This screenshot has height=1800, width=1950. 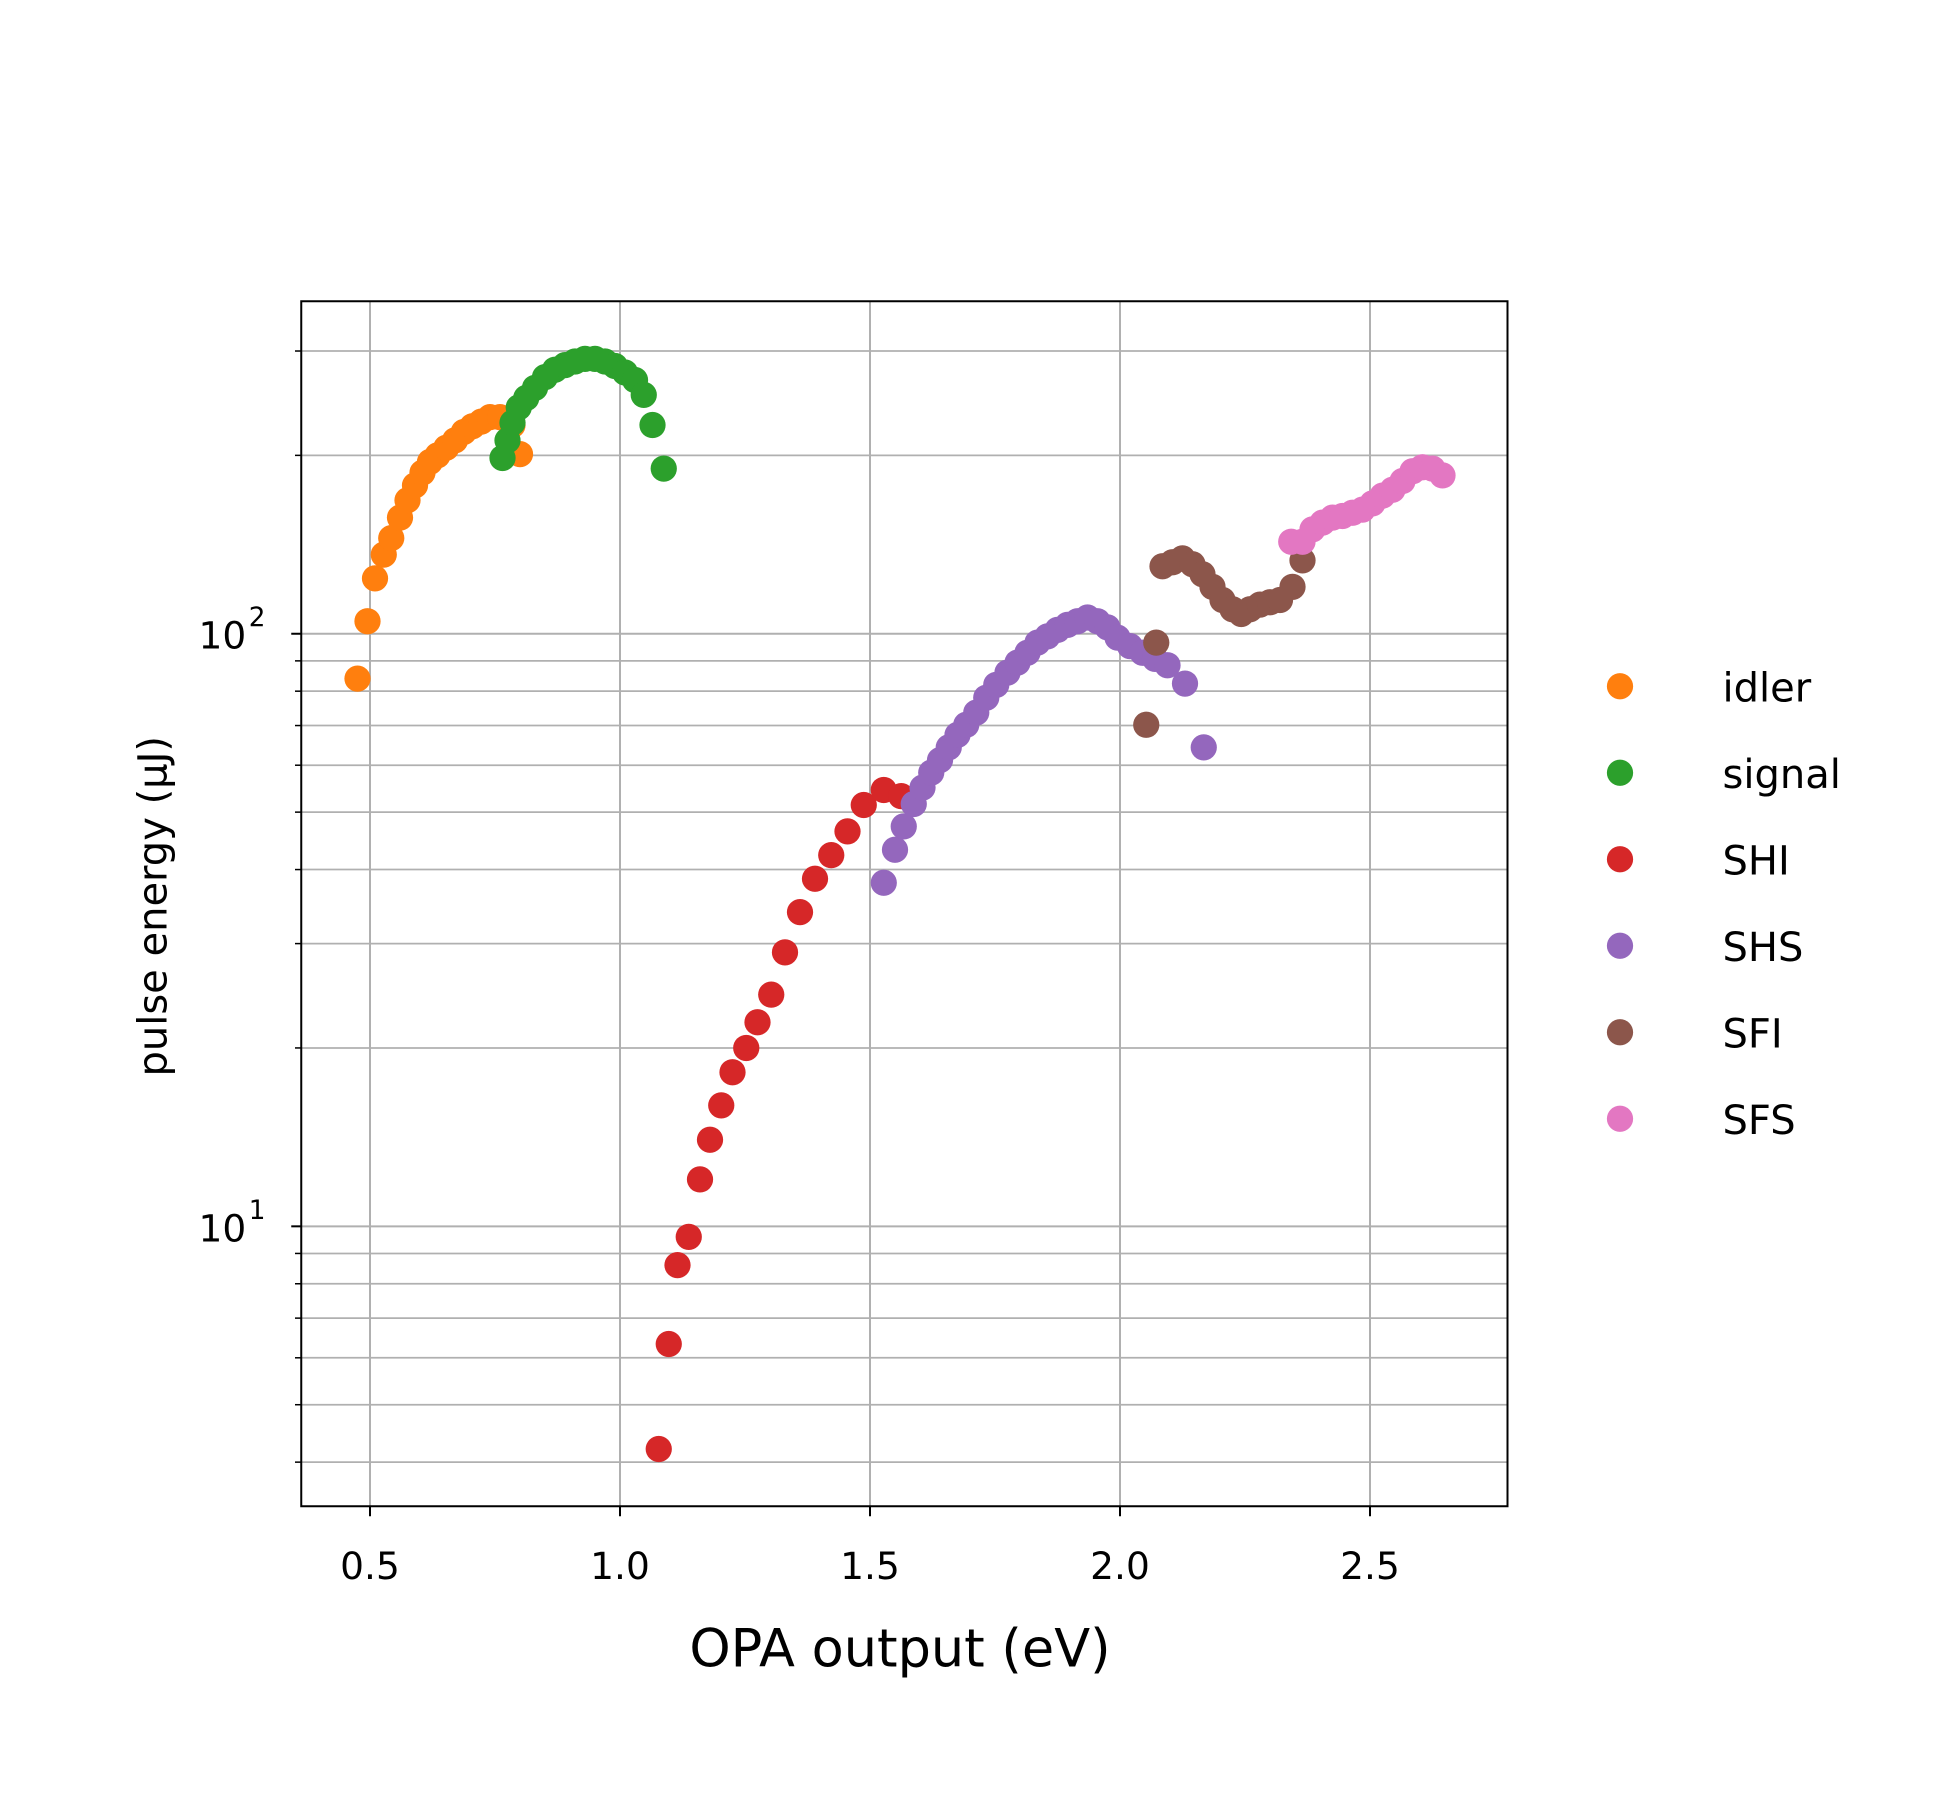 What do you see at coordinates (1759, 1121) in the screenshot?
I see `legend-label-SFS: SFS` at bounding box center [1759, 1121].